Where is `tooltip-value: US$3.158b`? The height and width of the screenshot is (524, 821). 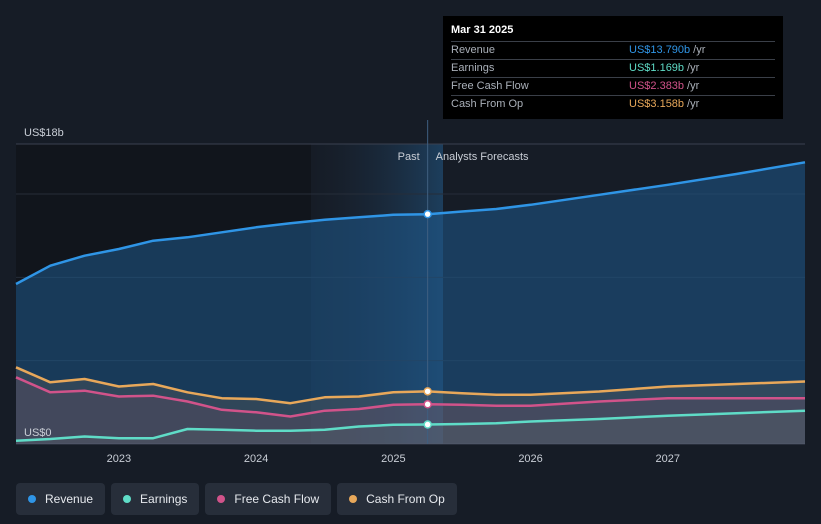 tooltip-value: US$3.158b is located at coordinates (657, 104).